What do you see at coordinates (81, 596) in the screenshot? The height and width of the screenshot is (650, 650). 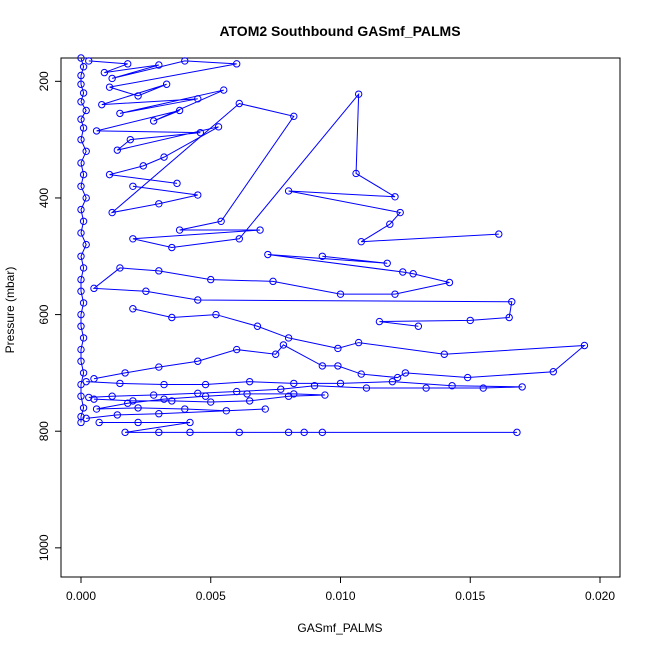 I see `x-tick-label: 0.000` at bounding box center [81, 596].